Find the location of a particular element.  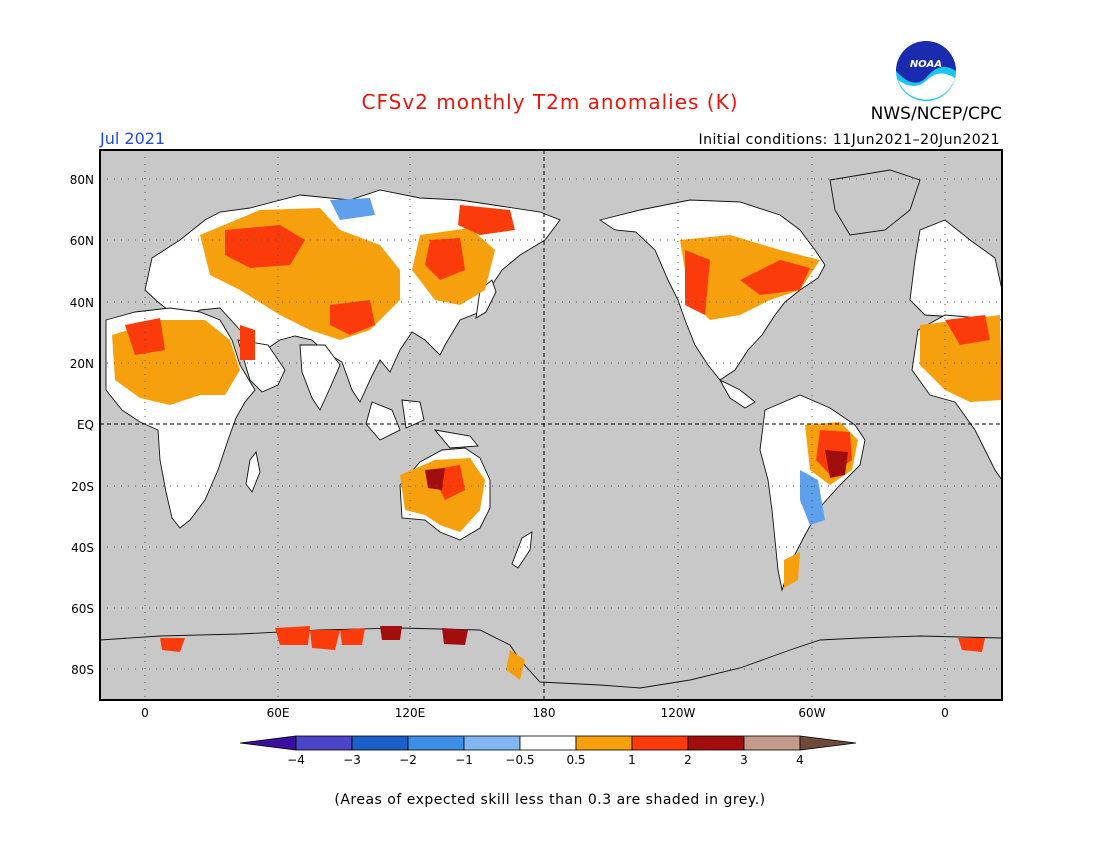

x-tick-label: 180 is located at coordinates (544, 713).